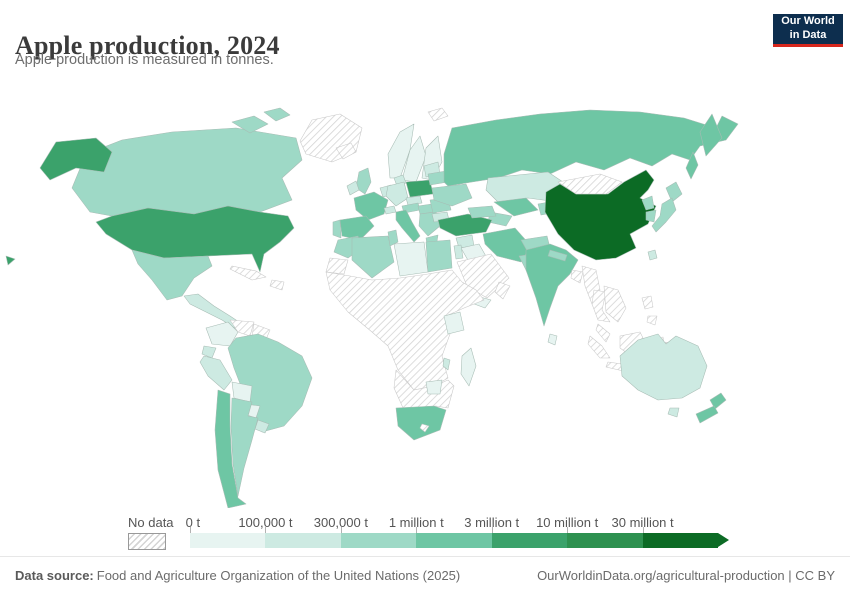 This screenshot has width=850, height=600. Describe the element at coordinates (567, 522) in the screenshot. I see `legend-tick-label: 10 million t` at that location.